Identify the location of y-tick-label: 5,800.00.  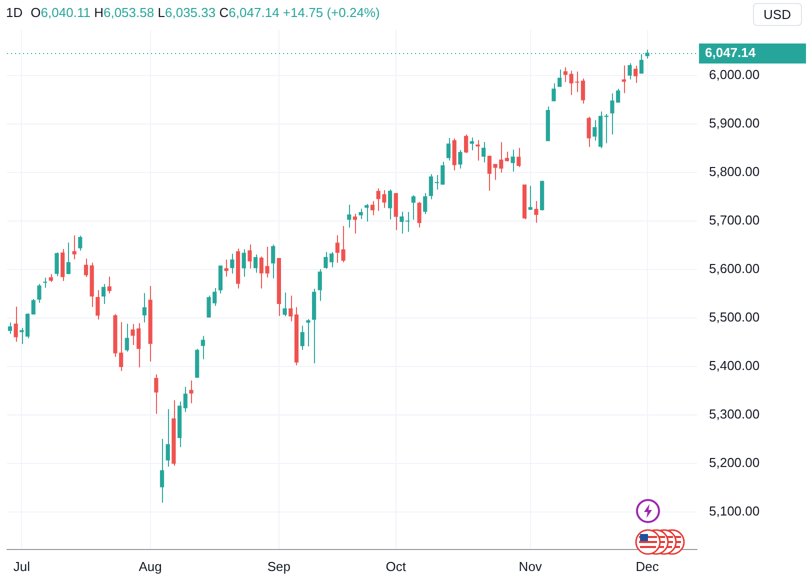
(734, 172).